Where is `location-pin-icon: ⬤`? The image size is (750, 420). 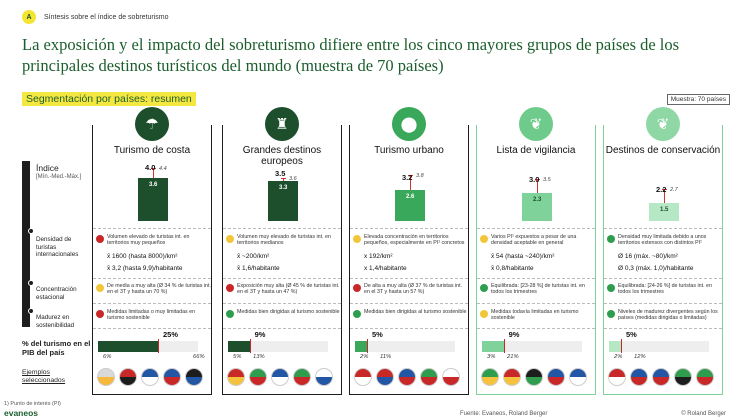 location-pin-icon: ⬤ is located at coordinates (409, 124).